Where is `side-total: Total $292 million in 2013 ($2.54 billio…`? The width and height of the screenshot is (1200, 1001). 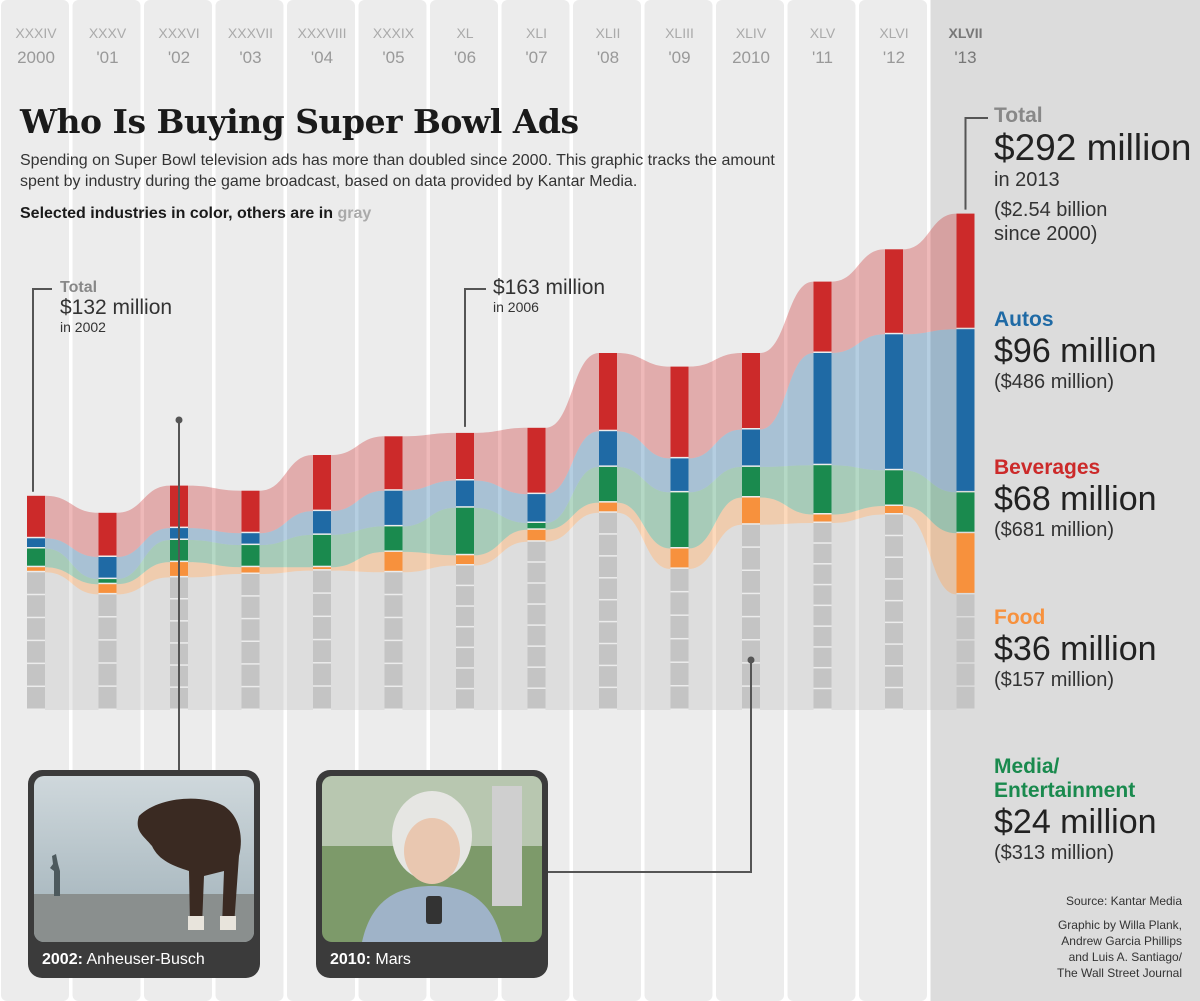
side-total: Total $292 million in 2013 ($2.54 billio… is located at coordinates (1092, 175).